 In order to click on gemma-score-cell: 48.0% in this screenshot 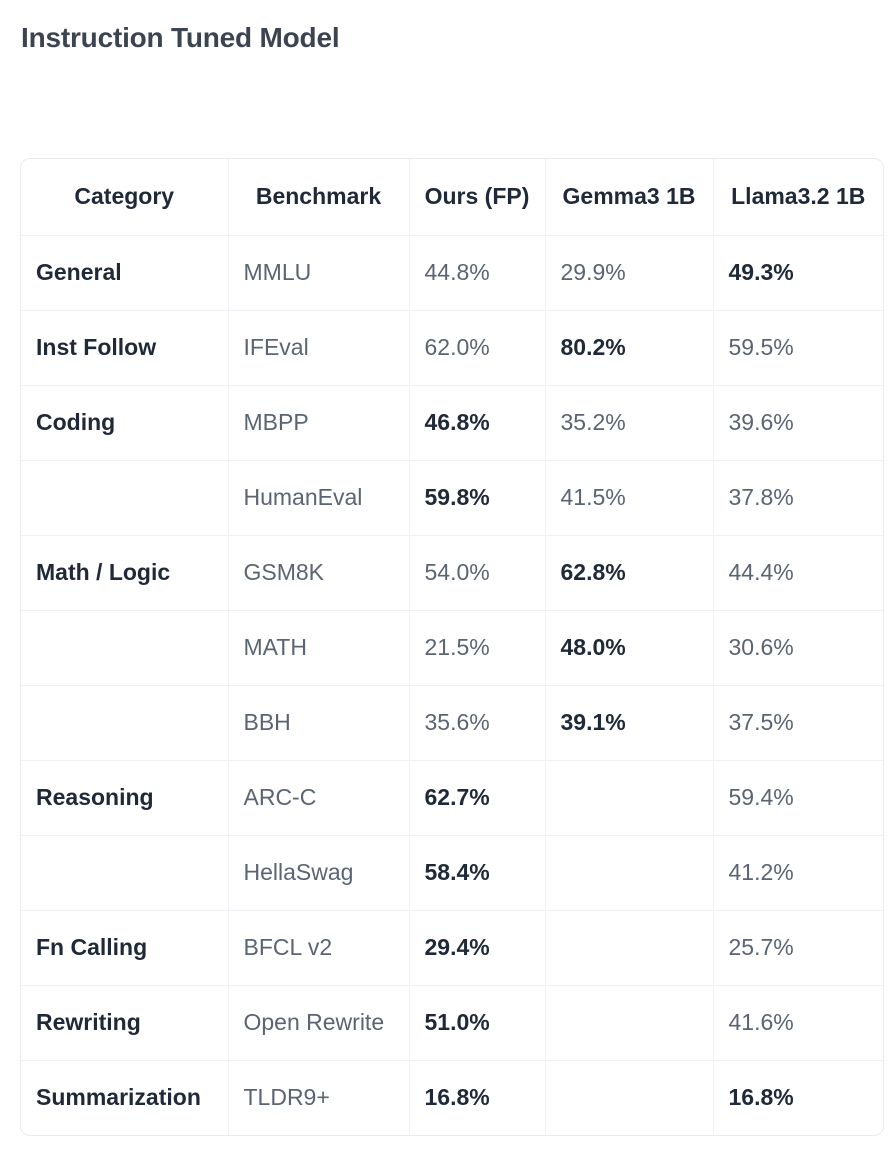, I will do `click(629, 648)`.